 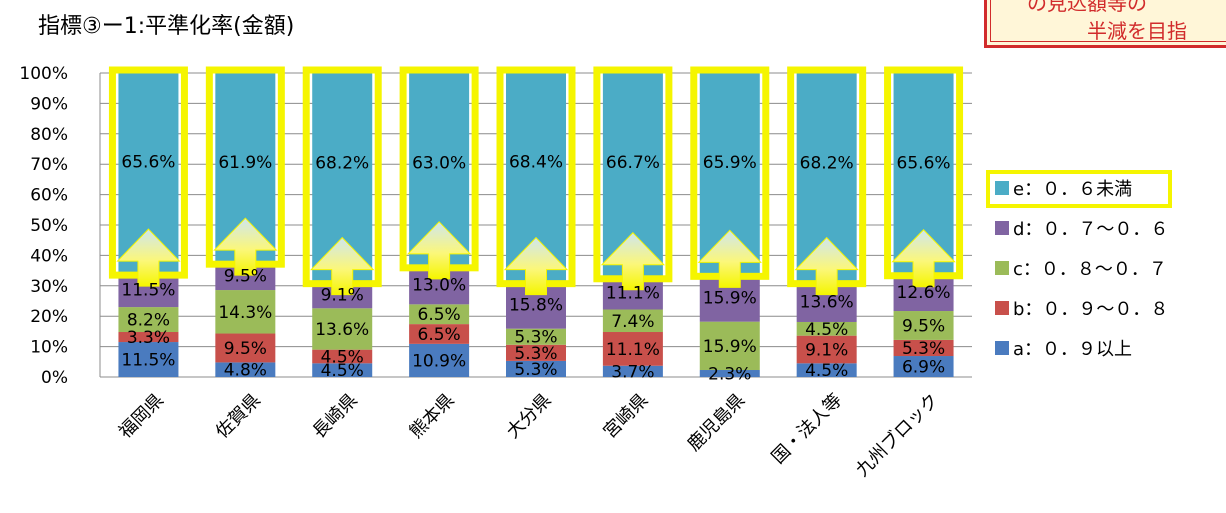 I want to click on callout-inner-border, so click(x=1108, y=21).